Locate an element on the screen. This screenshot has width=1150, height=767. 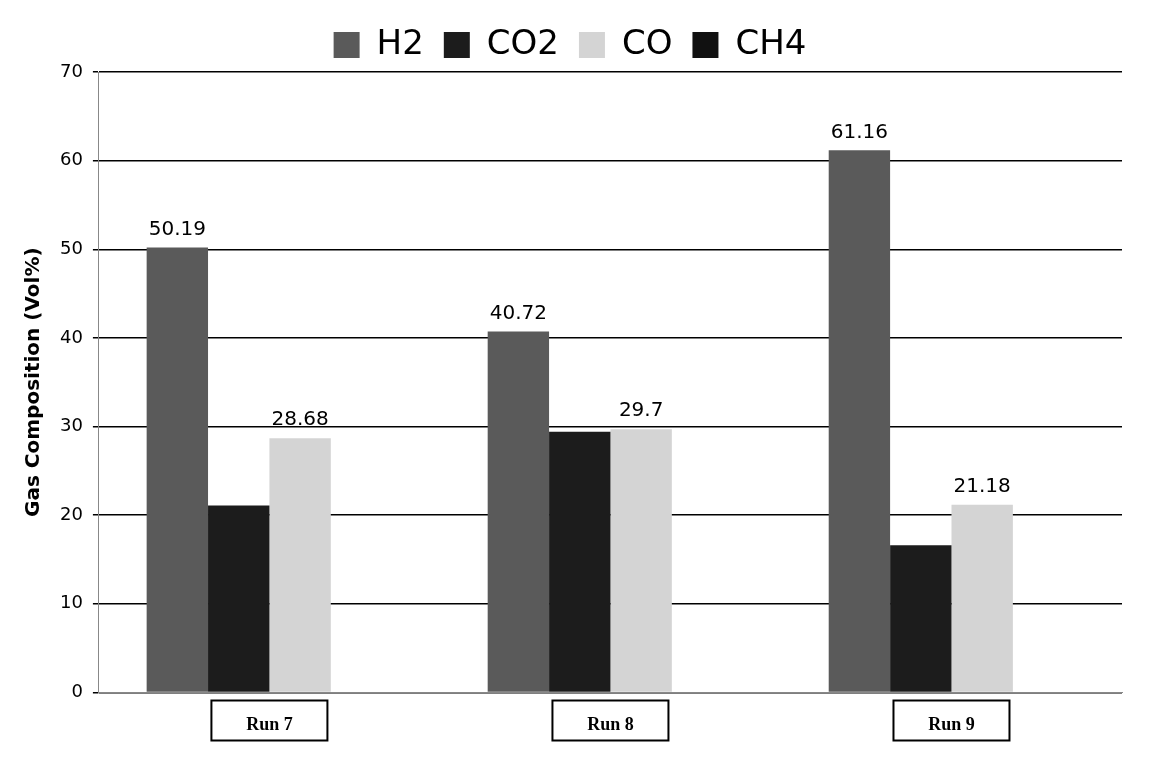
data-label: 61.16 is located at coordinates (859, 130).